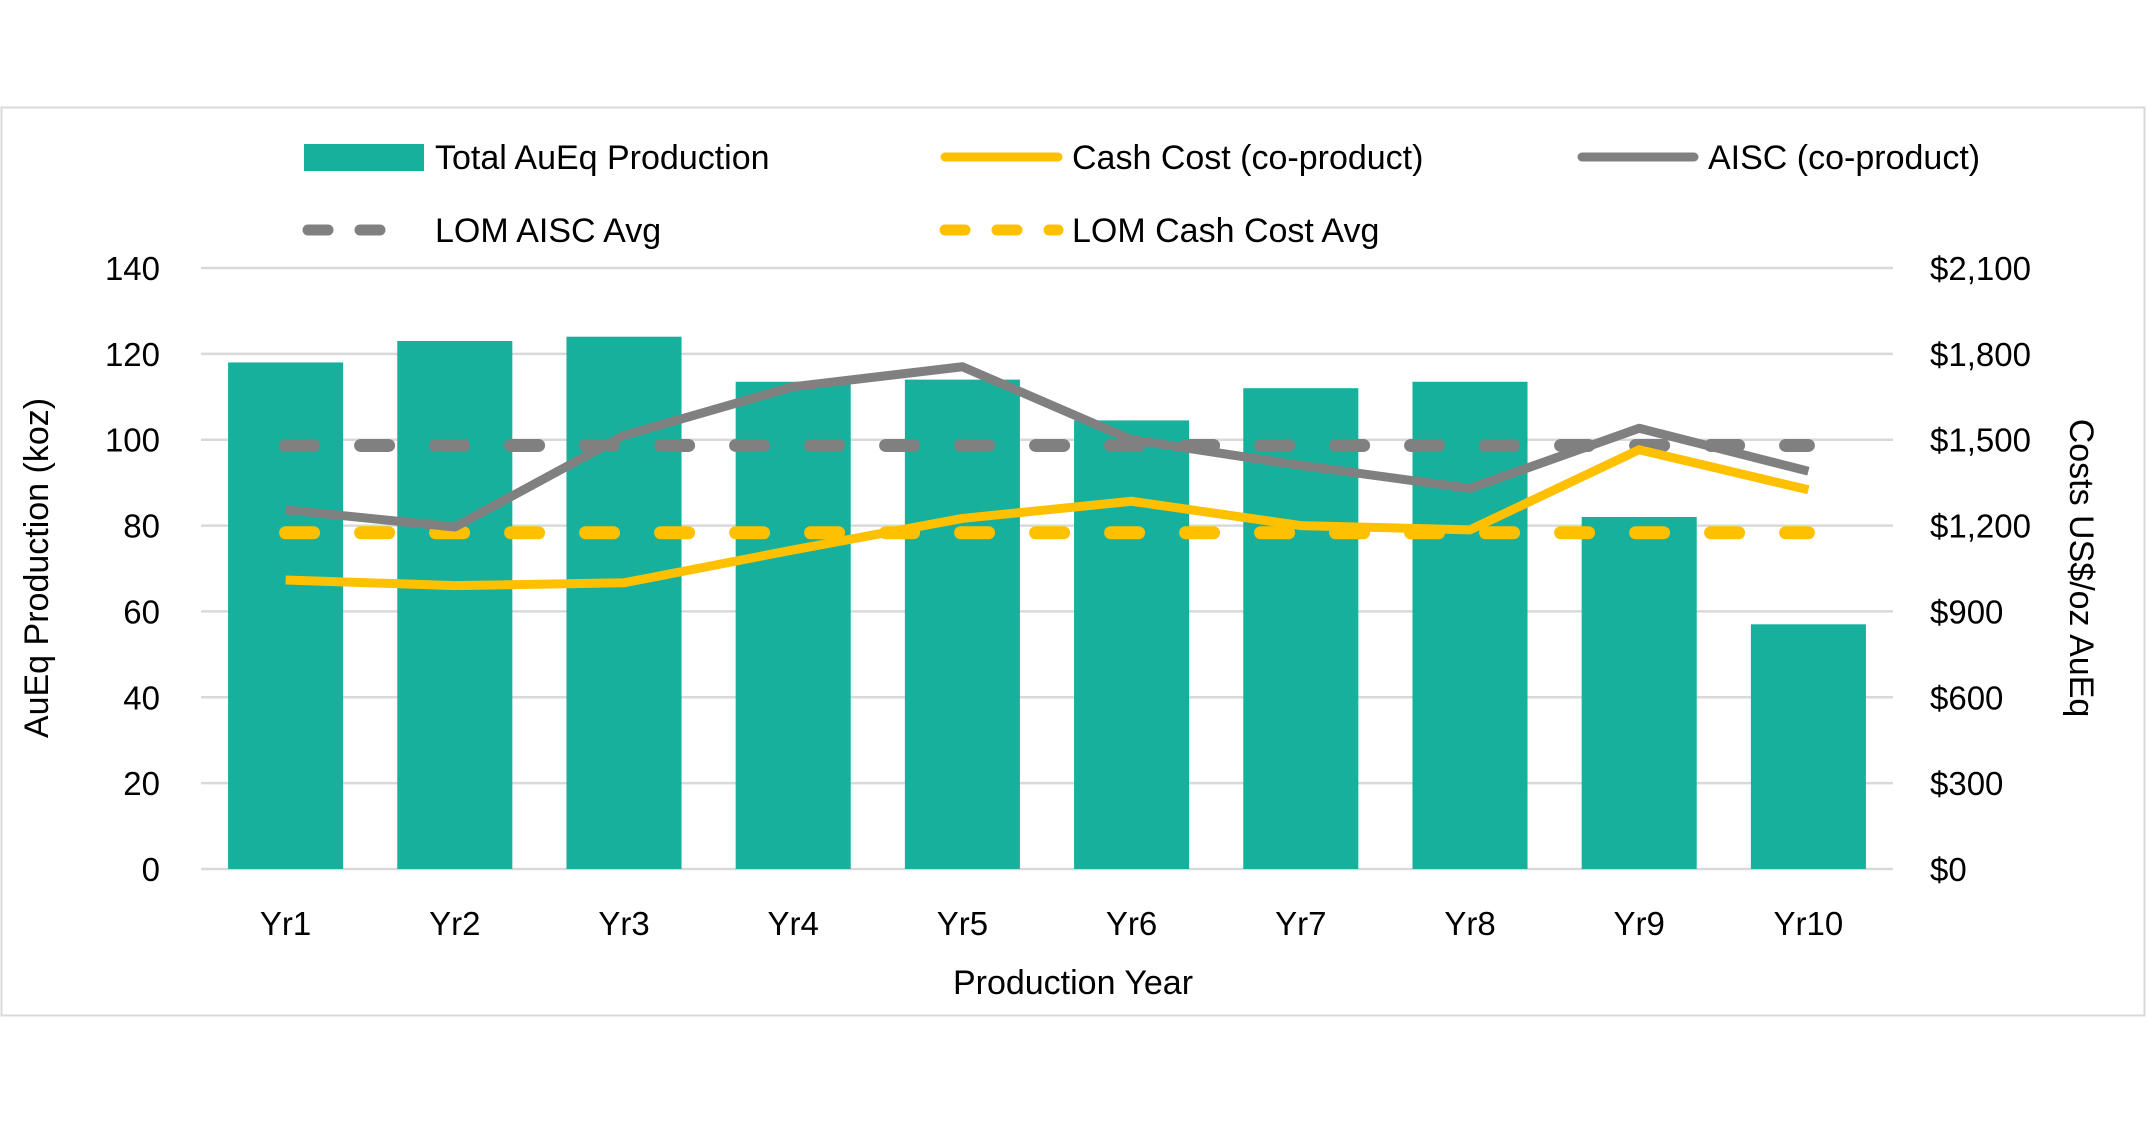 The width and height of the screenshot is (2147, 1129). What do you see at coordinates (1073, 983) in the screenshot?
I see `x-axis-title: Production Year` at bounding box center [1073, 983].